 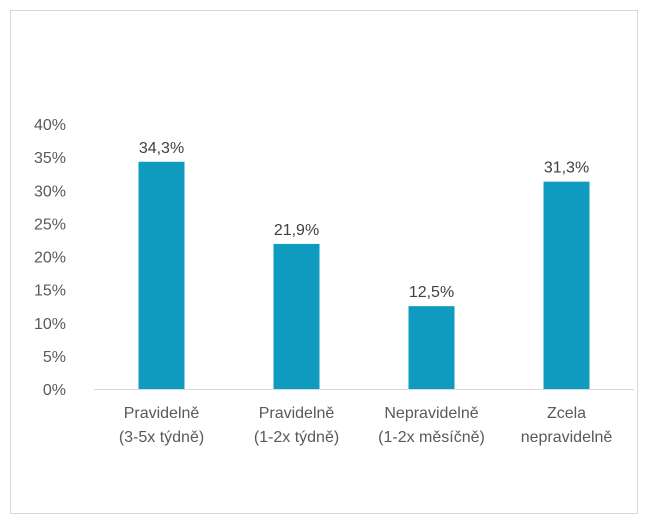 What do you see at coordinates (296, 230) in the screenshot?
I see `data-label: 21,9%` at bounding box center [296, 230].